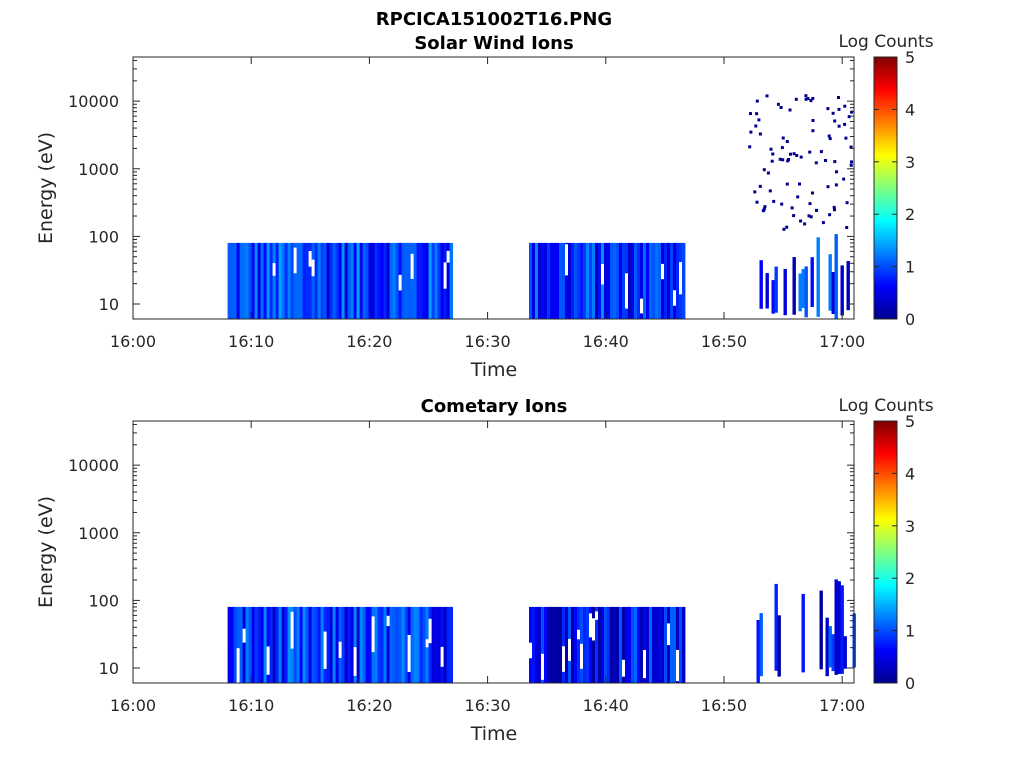  What do you see at coordinates (885, 552) in the screenshot?
I see `colorbar-gradient` at bounding box center [885, 552].